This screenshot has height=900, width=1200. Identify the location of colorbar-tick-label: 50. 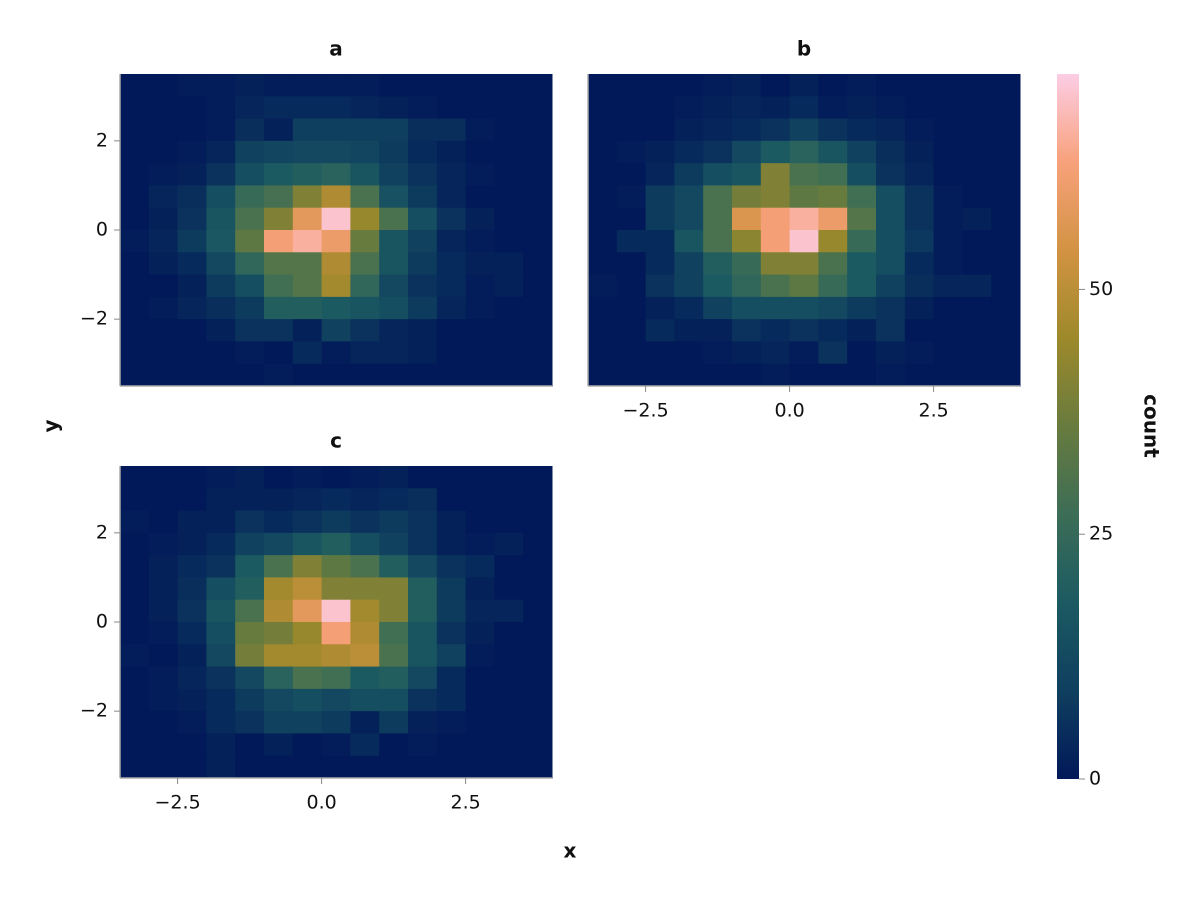
(1101, 289).